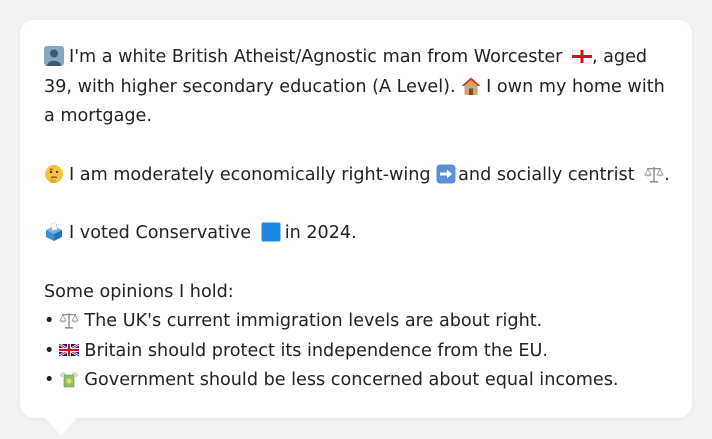  Describe the element at coordinates (139, 291) in the screenshot. I see `opinions-heading: Some opinions I hold:` at that location.